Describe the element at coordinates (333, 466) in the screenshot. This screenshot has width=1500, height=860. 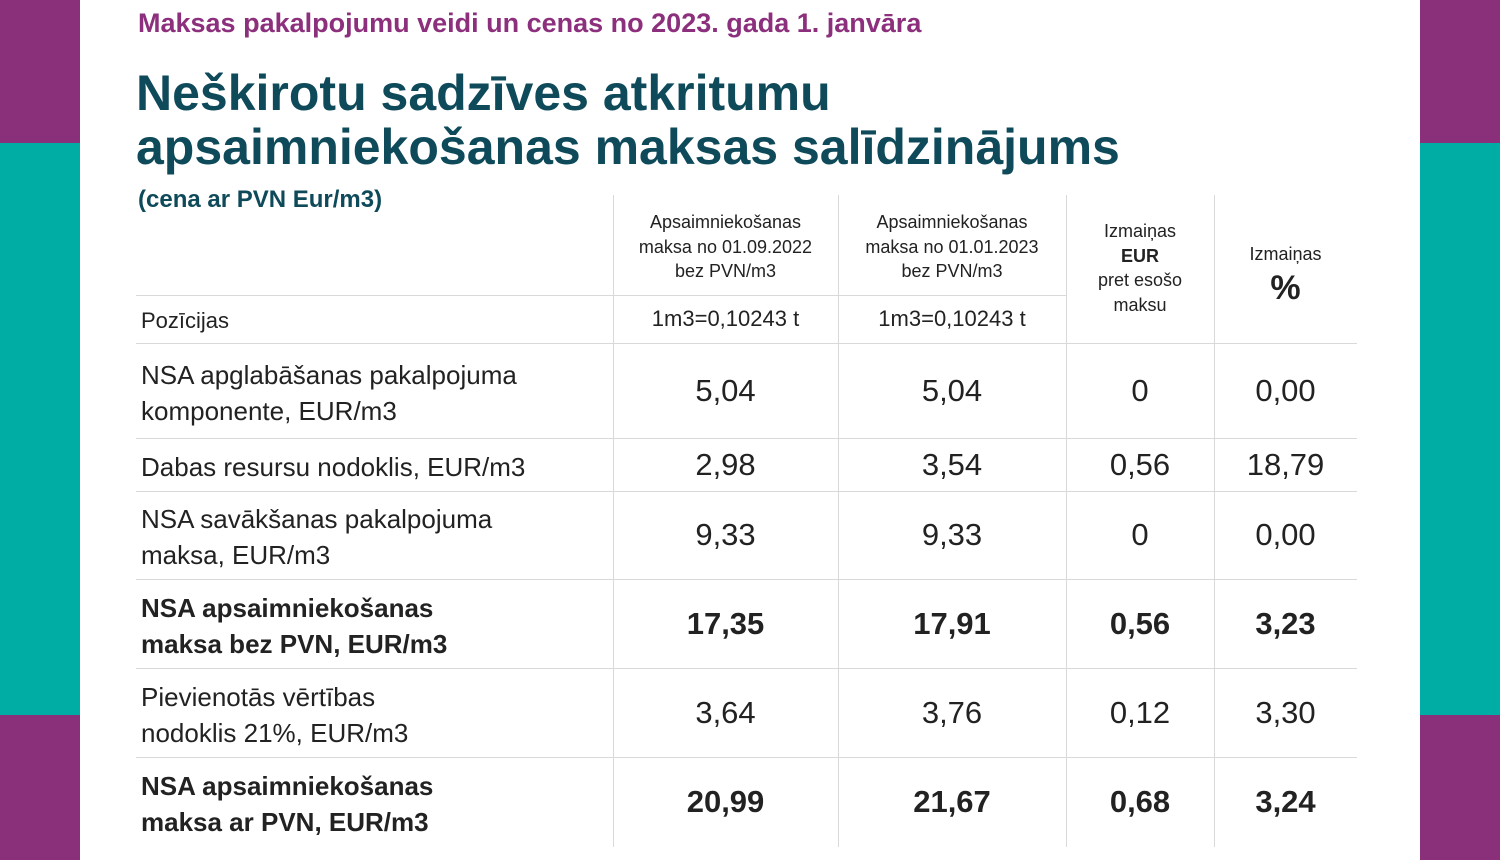
I see `row-label: Dabas resursu nodoklis, EUR/m3` at that location.